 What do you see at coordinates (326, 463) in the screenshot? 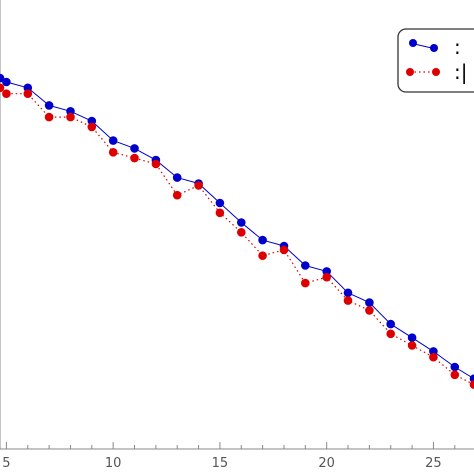
I see `x-tick-label: 20` at bounding box center [326, 463].